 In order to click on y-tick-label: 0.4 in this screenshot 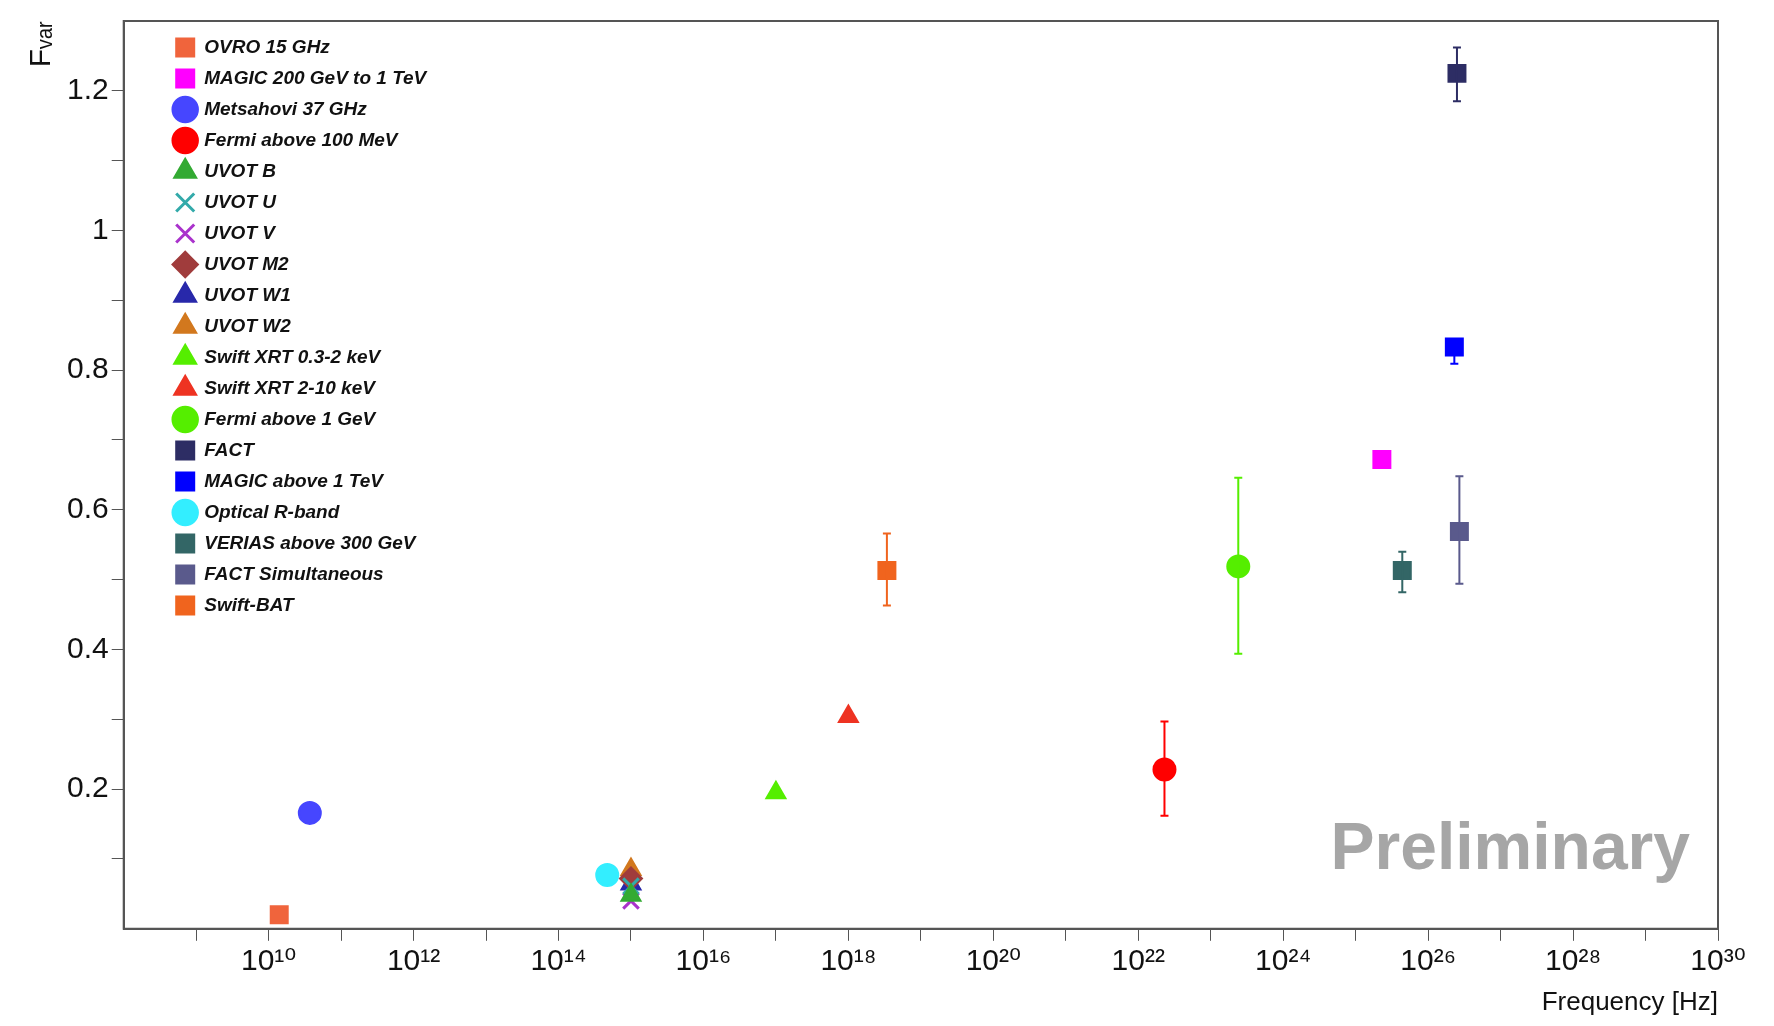, I will do `click(87, 647)`.